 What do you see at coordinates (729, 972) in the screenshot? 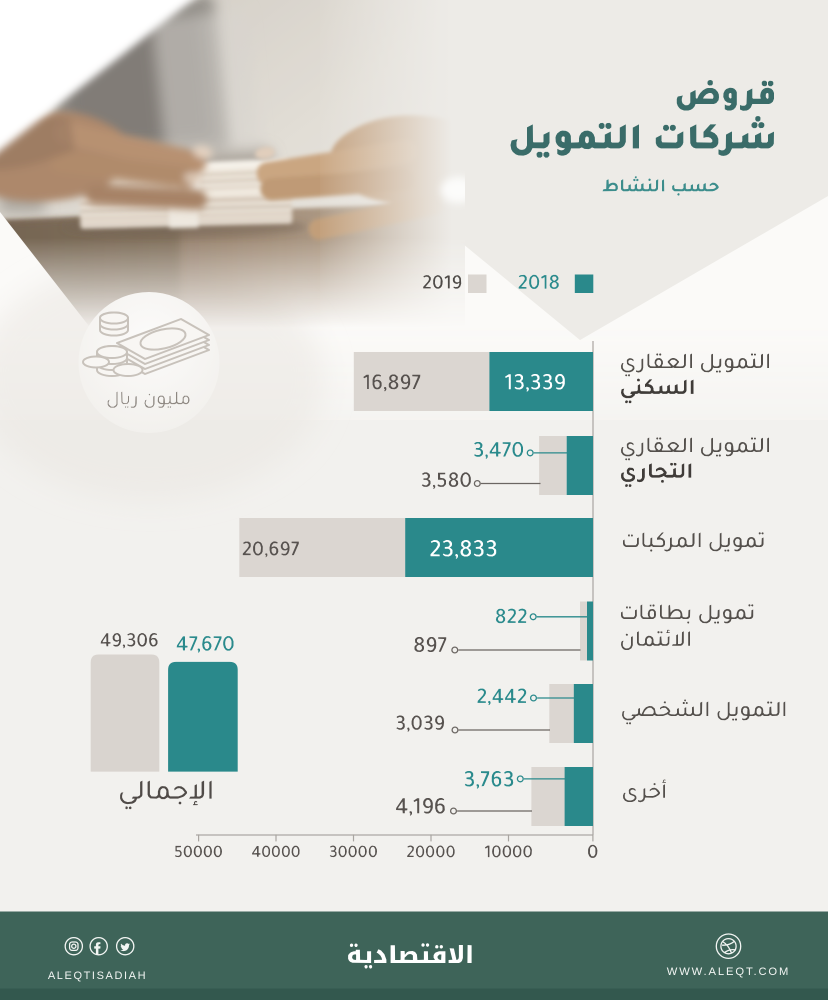
I see `svg-text: WWW.ALEQT.COM` at bounding box center [729, 972].